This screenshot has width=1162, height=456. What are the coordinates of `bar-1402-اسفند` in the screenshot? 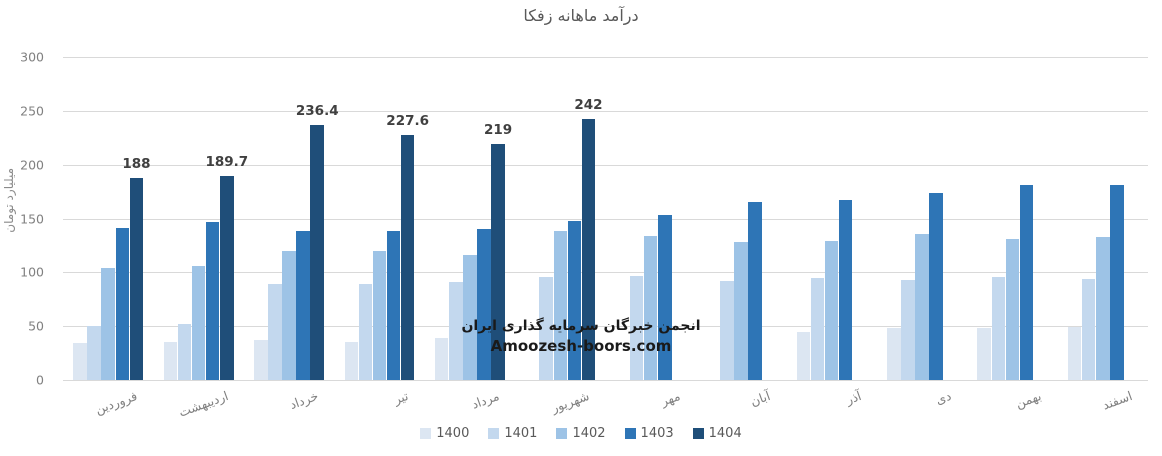 It's located at (1103, 308).